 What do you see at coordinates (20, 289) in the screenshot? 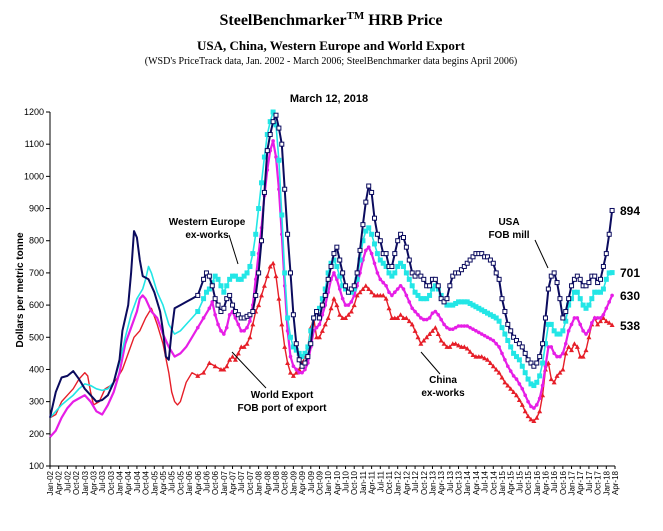
I see `y-axis-label: Dollars per metric tonne` at bounding box center [20, 289].